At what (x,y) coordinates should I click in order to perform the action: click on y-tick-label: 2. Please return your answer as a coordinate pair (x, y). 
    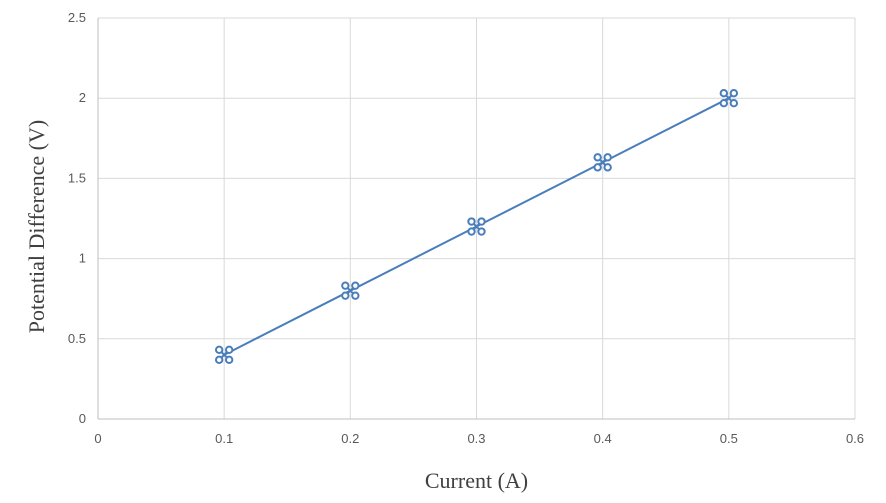
    Looking at the image, I should click on (82, 97).